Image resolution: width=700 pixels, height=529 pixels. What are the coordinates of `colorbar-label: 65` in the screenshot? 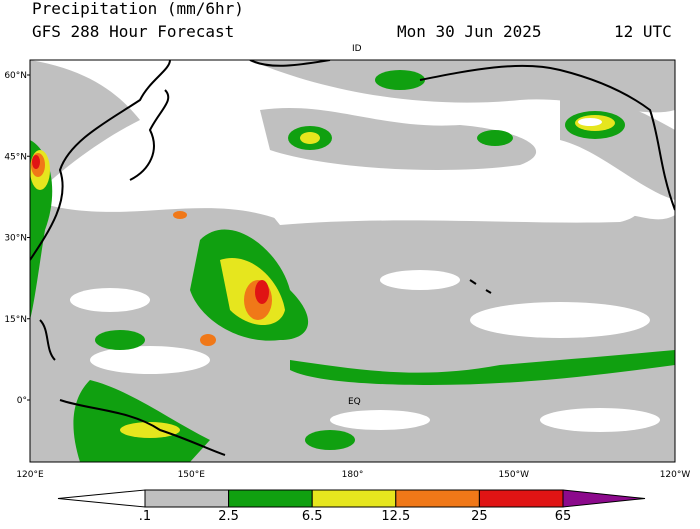 It's located at (563, 516).